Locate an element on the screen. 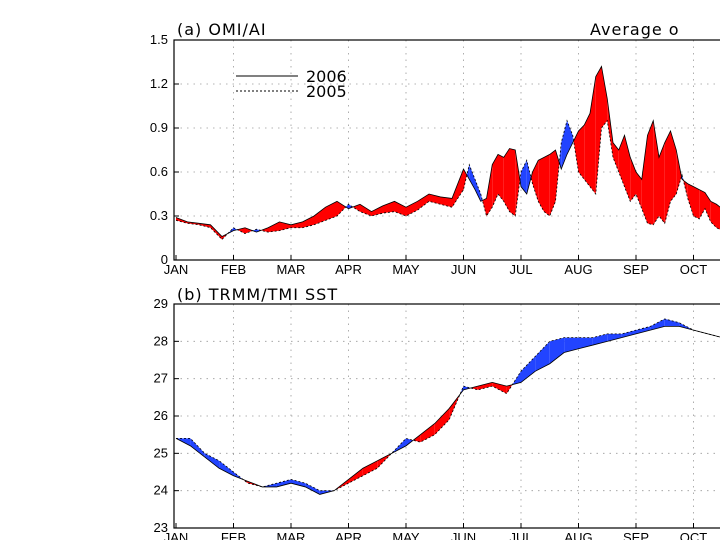  panel-a-title: (a) OMI/AI is located at coordinates (222, 29).